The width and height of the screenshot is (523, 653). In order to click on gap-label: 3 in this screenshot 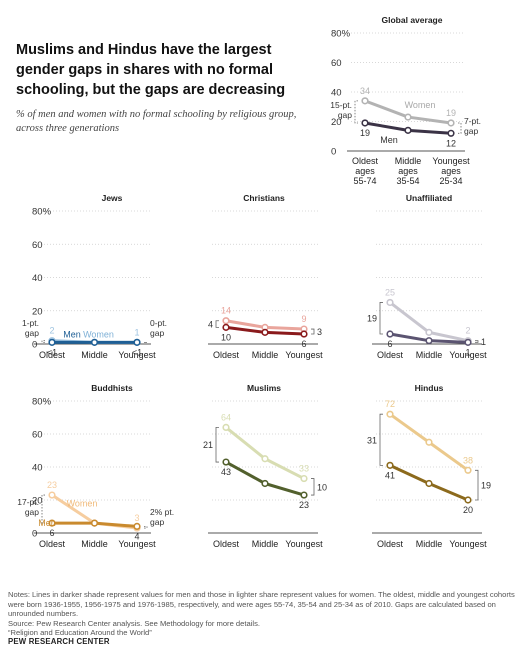, I will do `click(319, 332)`.